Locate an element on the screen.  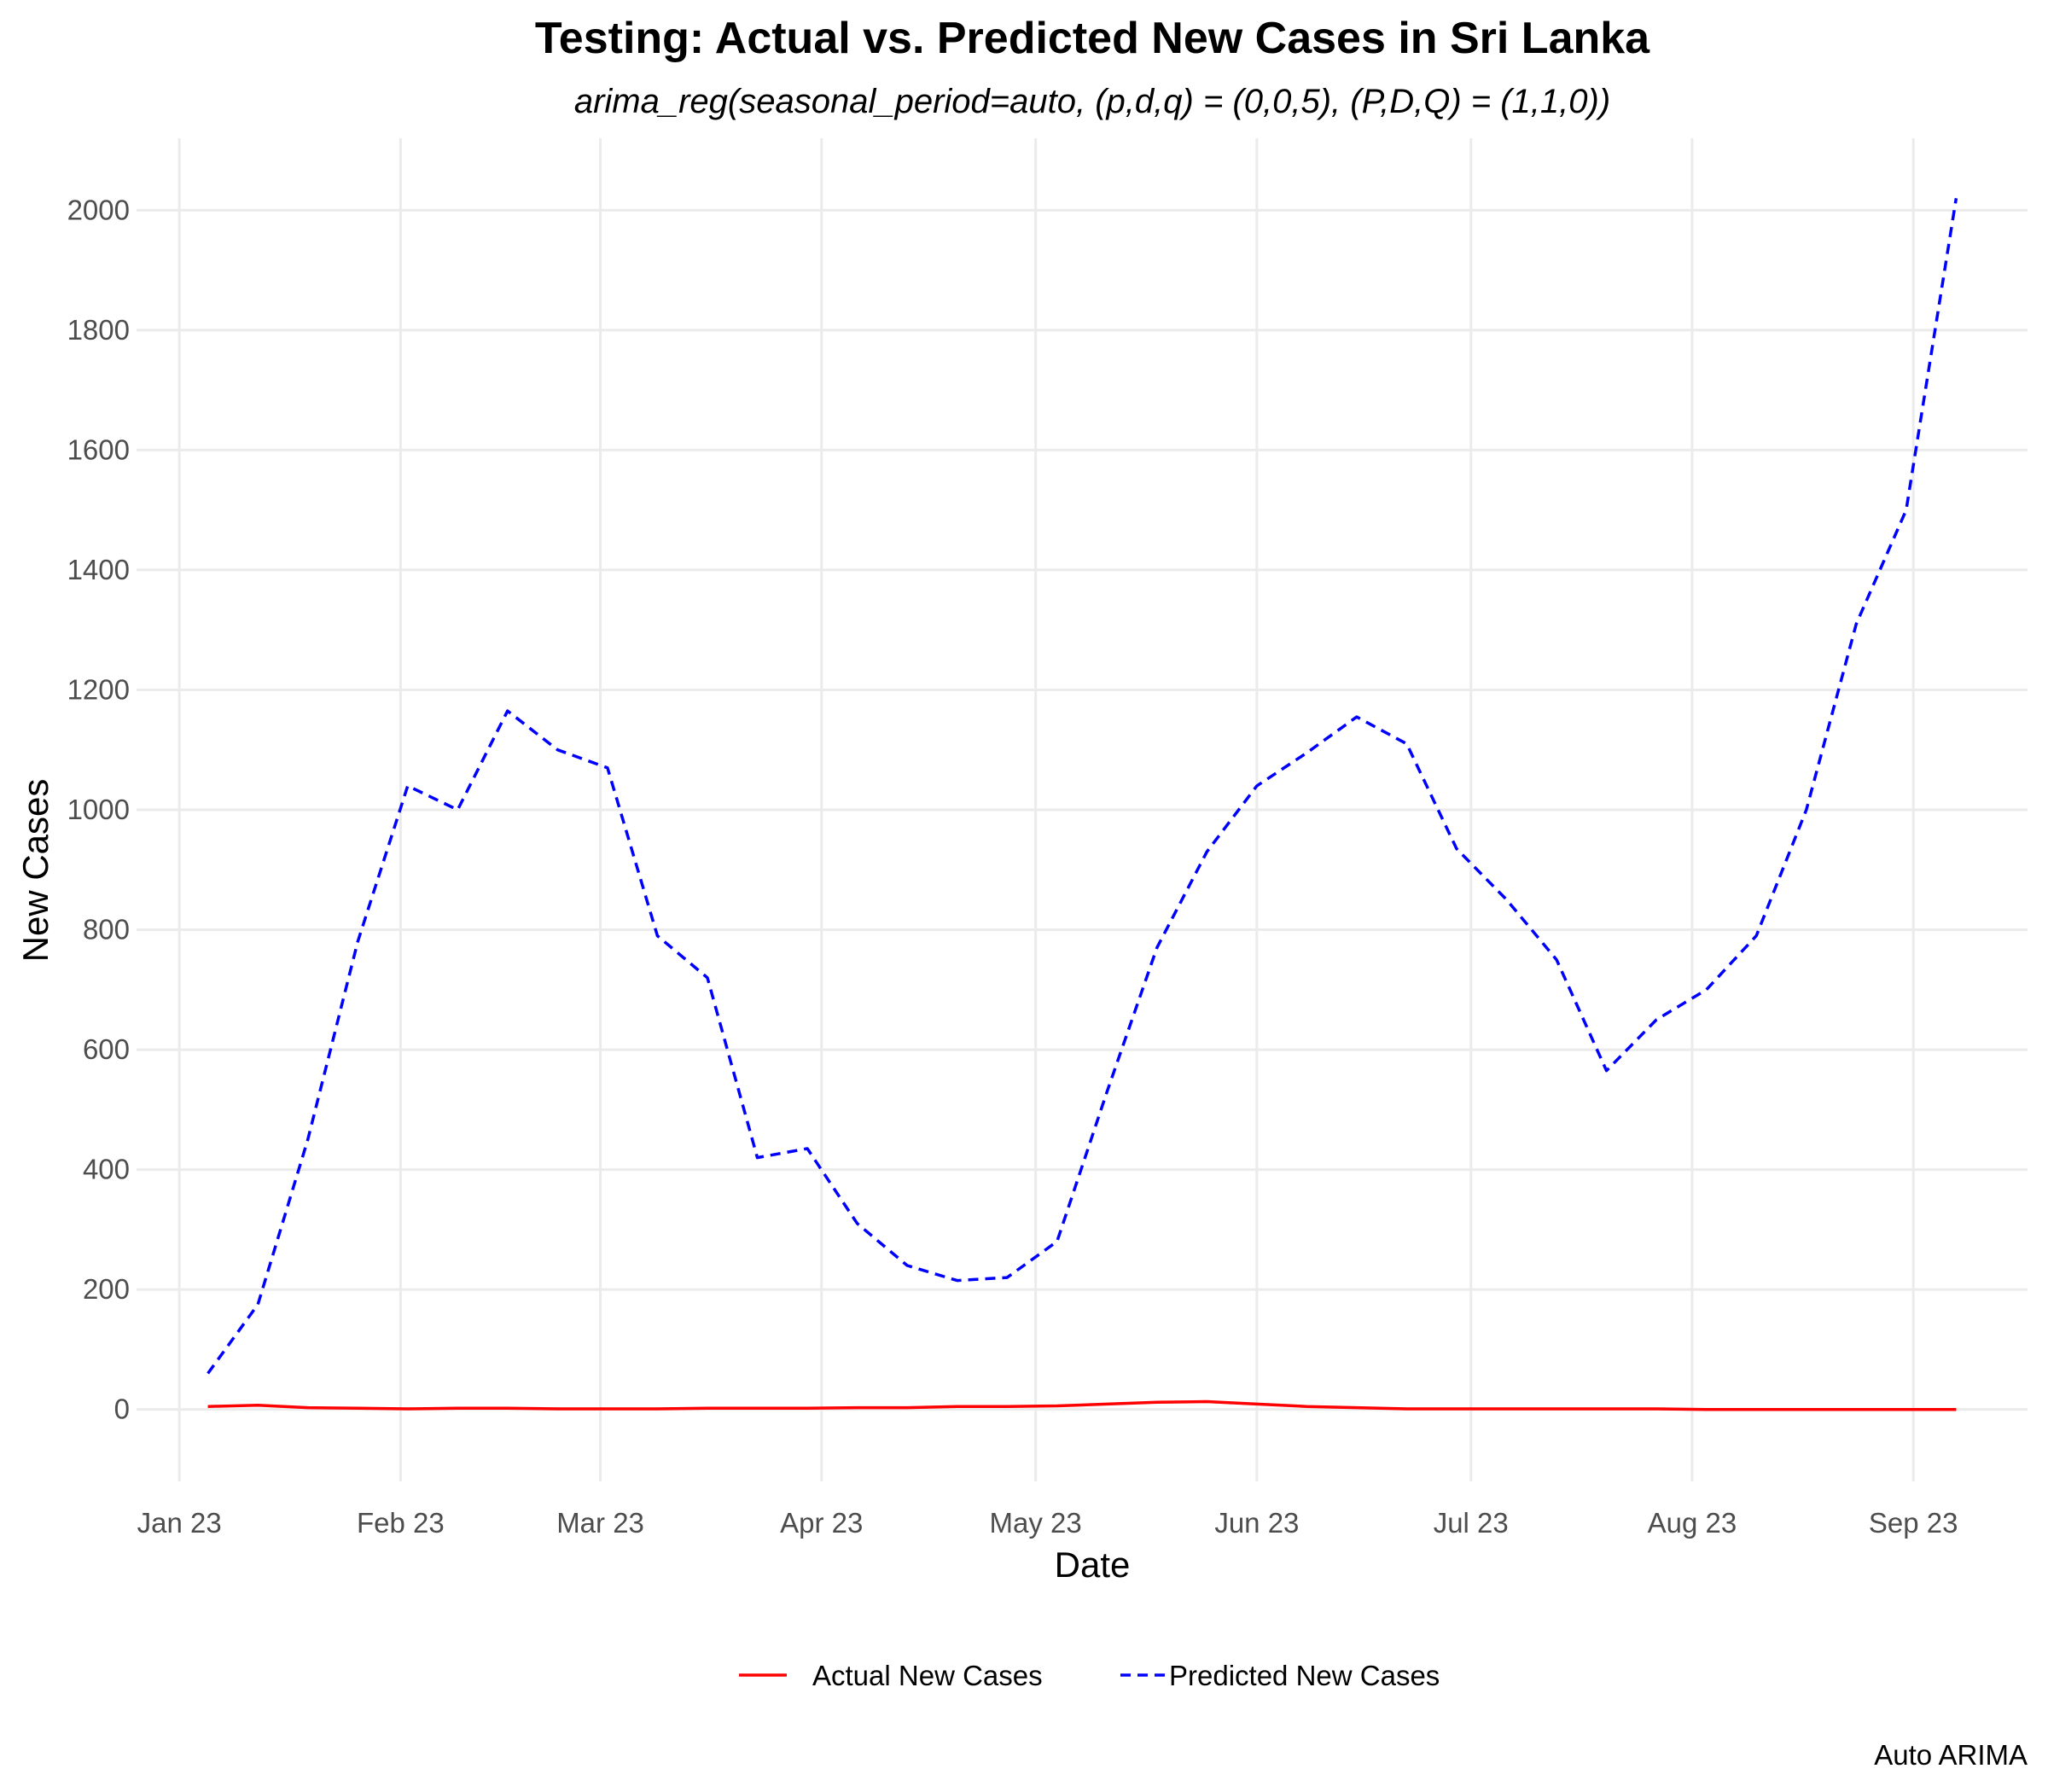
y-tick-label: 200 is located at coordinates (106, 1289).